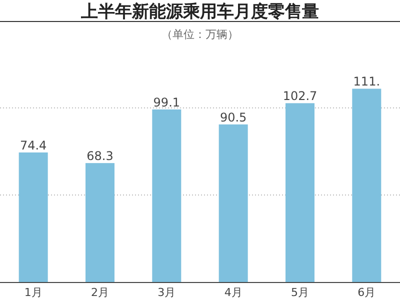 The image size is (400, 300). I want to click on data-label: 74.4, so click(33, 145).